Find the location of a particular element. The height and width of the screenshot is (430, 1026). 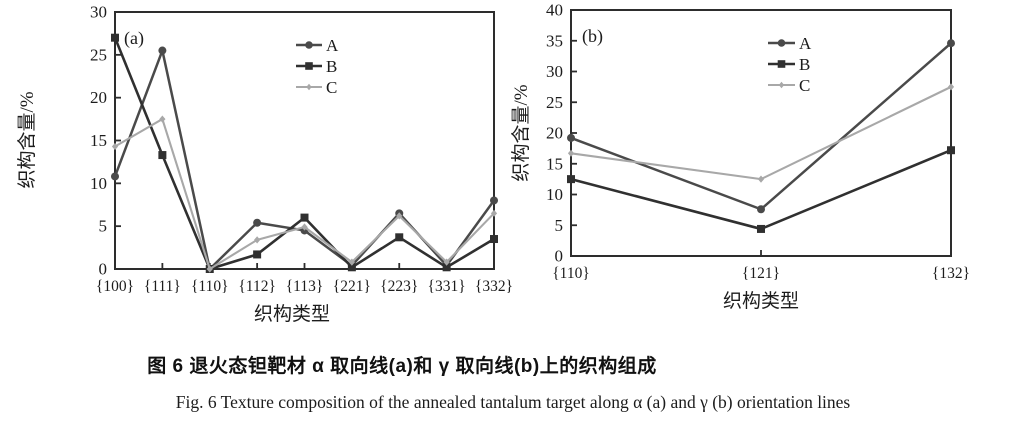

panel-b-series-A-line is located at coordinates (761, 126).